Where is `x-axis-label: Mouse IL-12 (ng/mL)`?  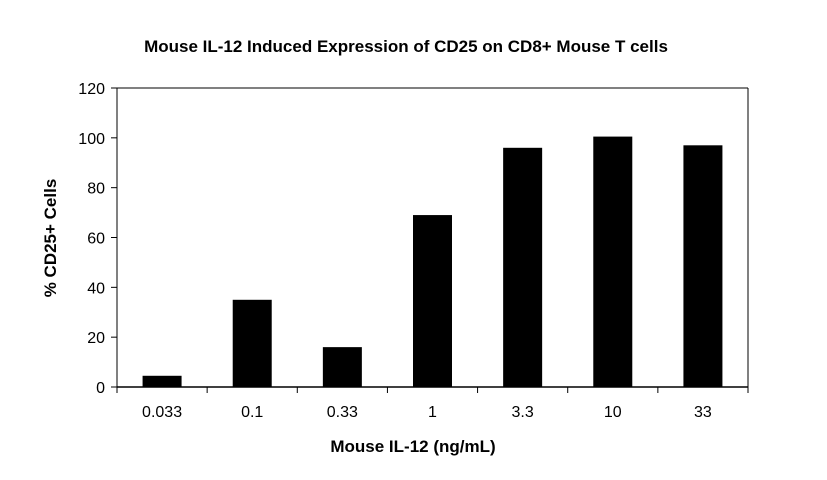
x-axis-label: Mouse IL-12 (ng/mL) is located at coordinates (412, 446).